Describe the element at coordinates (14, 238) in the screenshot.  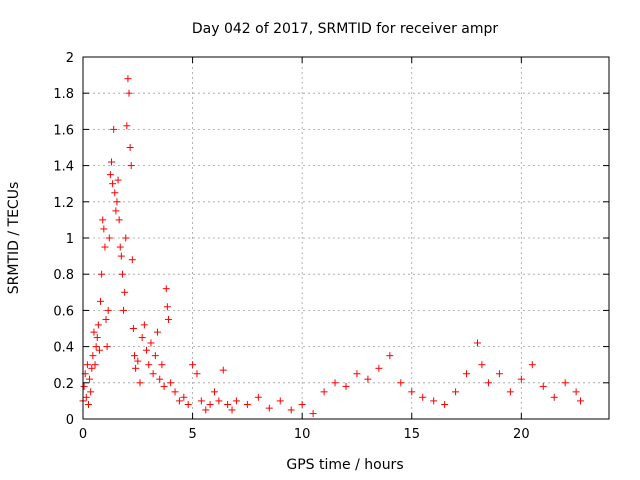
I see `y-axis-label: SRMTID / TECUs` at that location.